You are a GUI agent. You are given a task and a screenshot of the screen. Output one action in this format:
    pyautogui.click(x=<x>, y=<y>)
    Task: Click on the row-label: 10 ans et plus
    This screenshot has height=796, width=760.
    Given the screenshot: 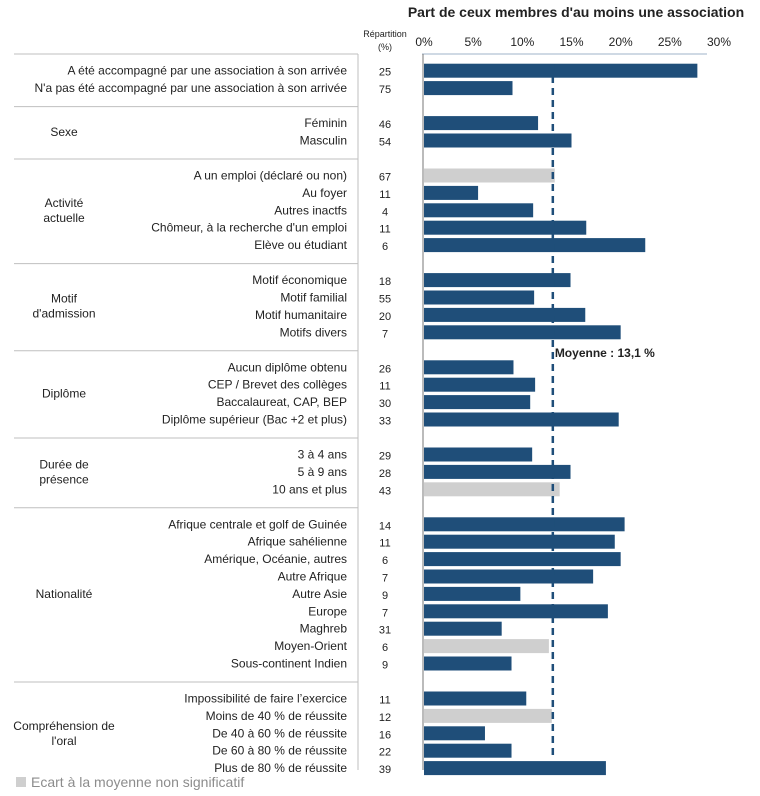 What is the action you would take?
    pyautogui.click(x=309, y=489)
    